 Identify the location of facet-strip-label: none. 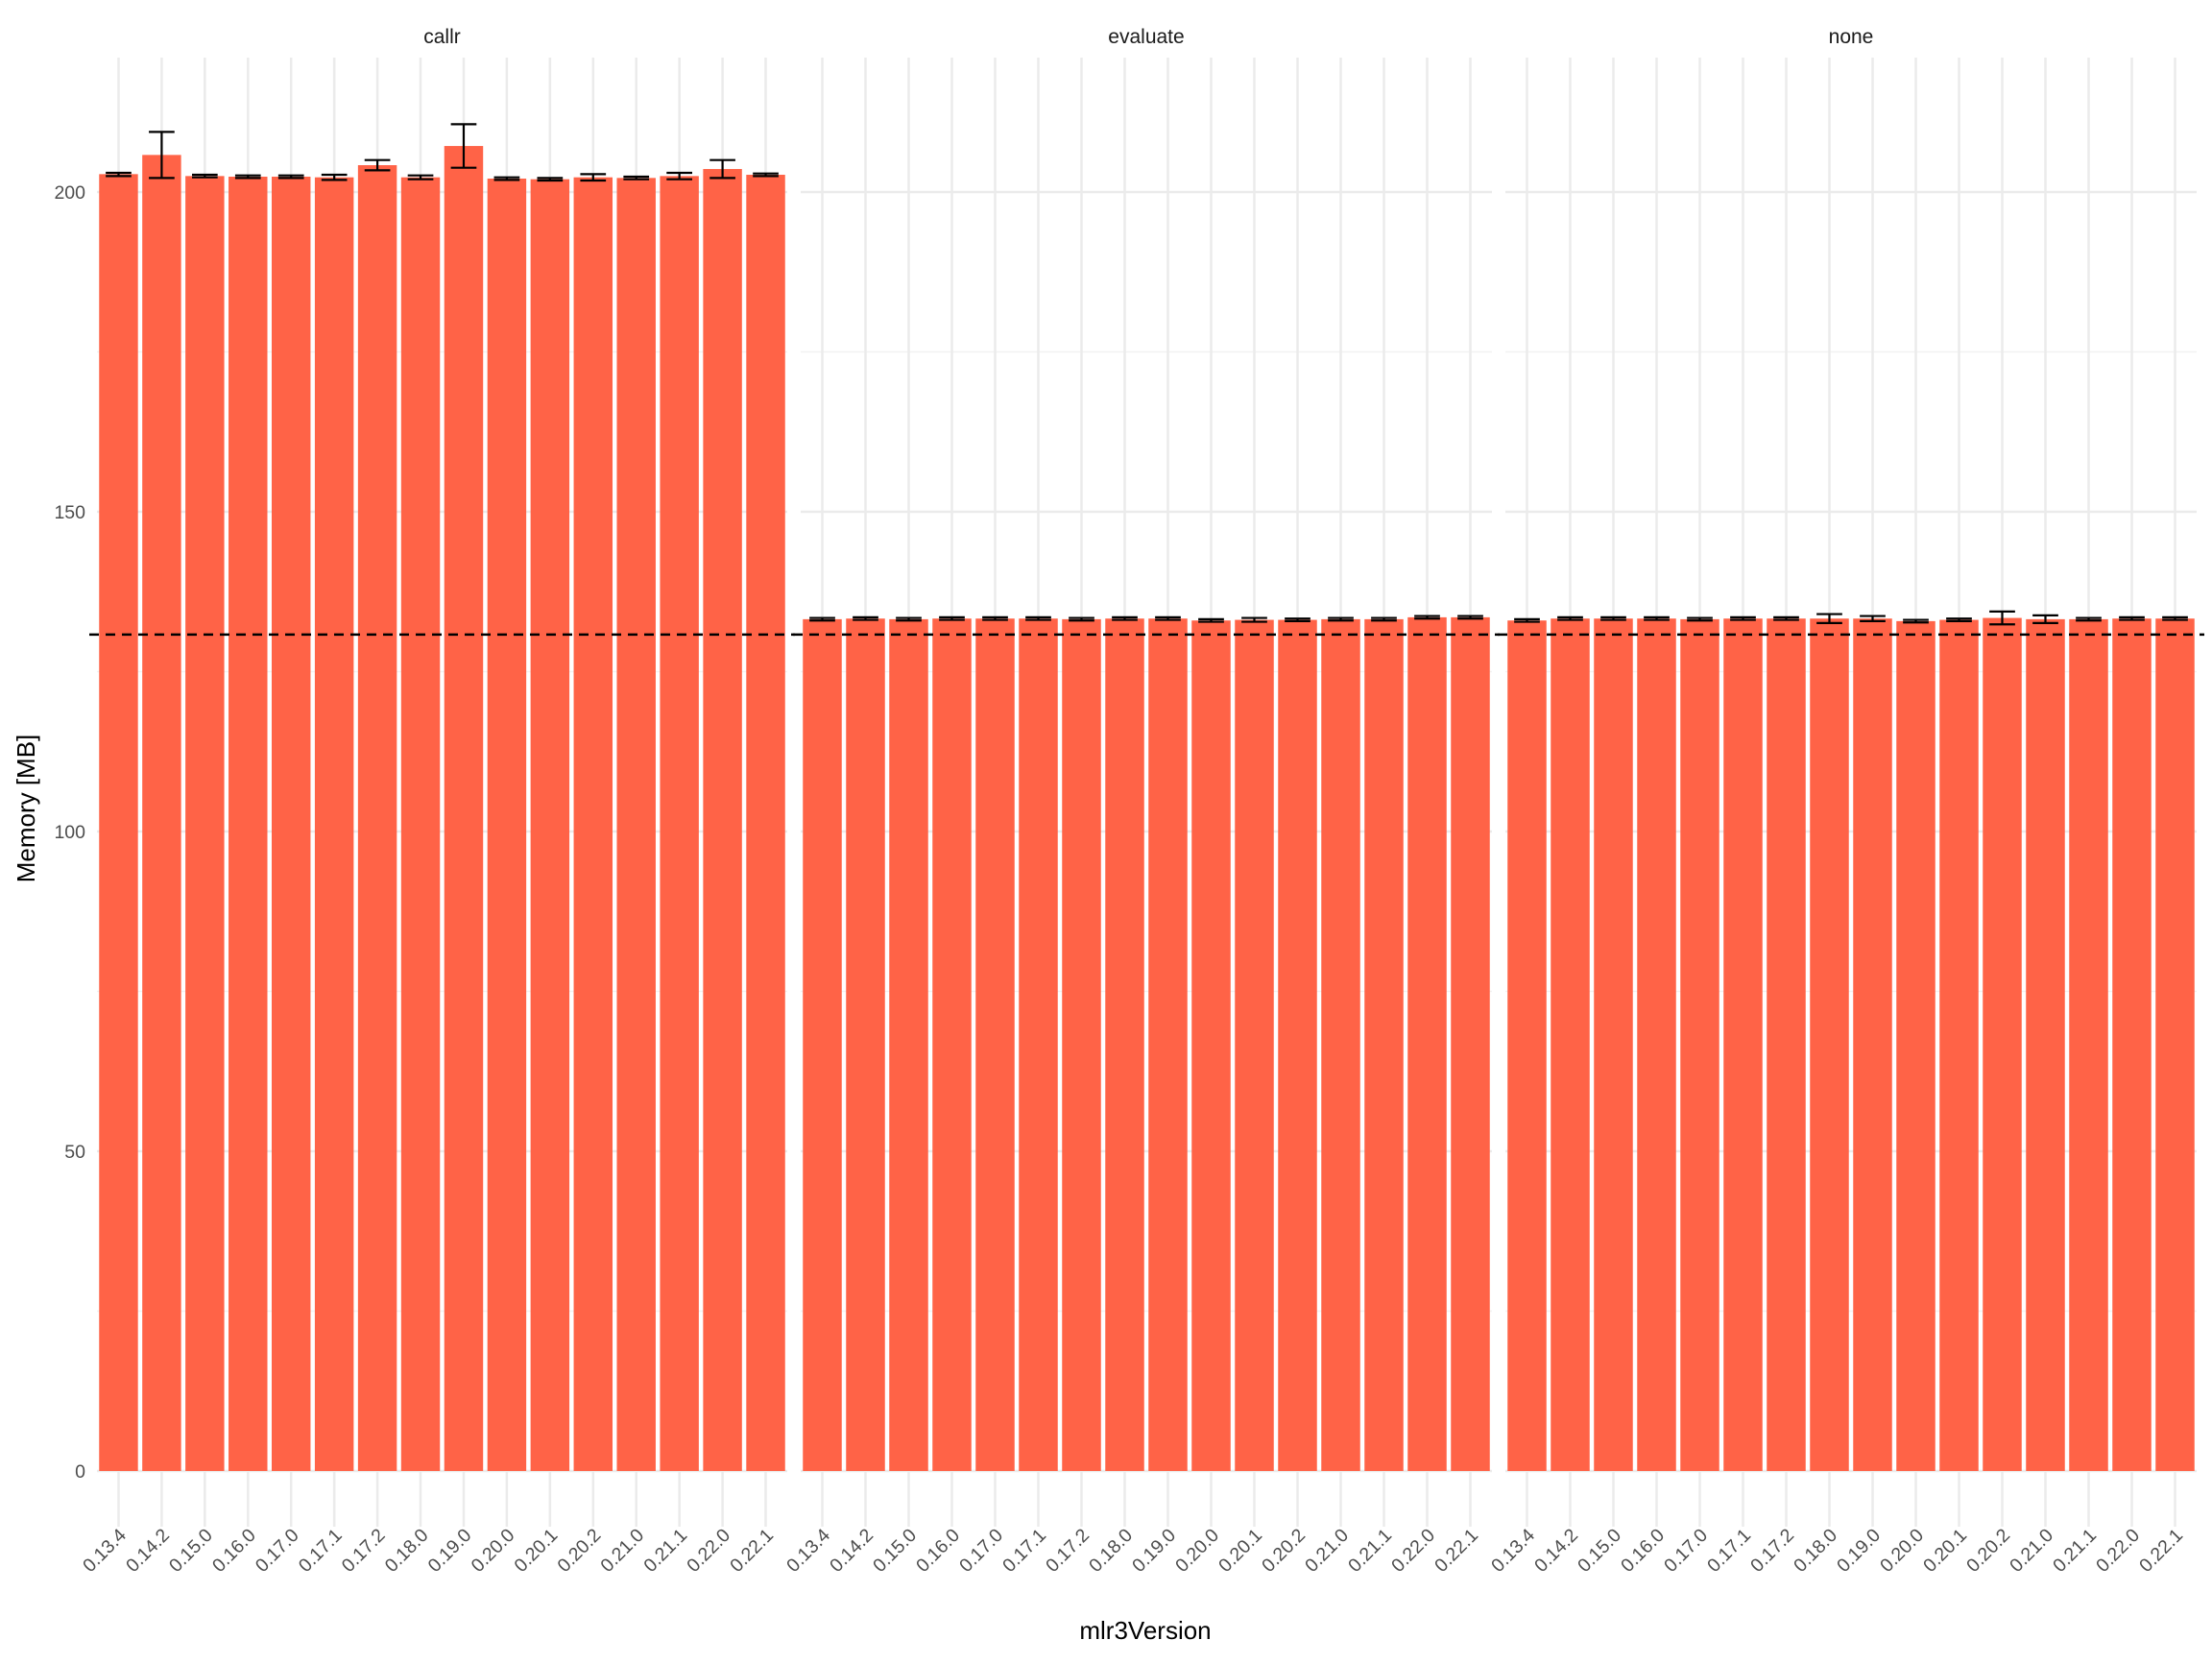
(1852, 37).